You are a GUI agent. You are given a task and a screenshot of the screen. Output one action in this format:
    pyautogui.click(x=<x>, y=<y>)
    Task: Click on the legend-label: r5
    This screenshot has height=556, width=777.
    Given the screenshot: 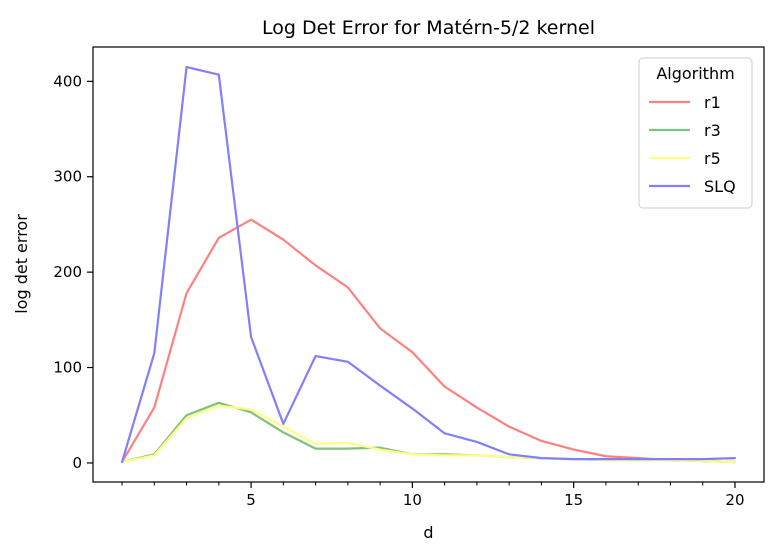 What is the action you would take?
    pyautogui.click(x=712, y=158)
    